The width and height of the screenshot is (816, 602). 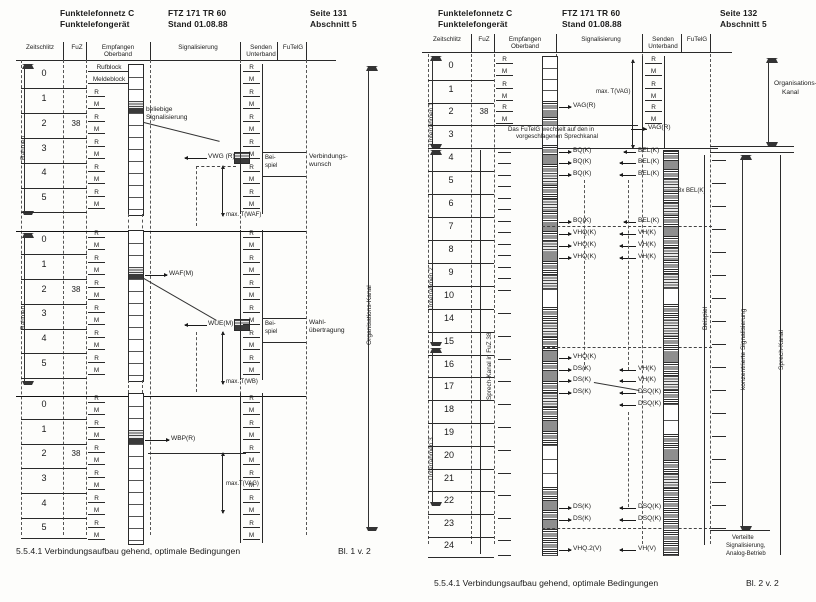 I want to click on timer-guide, so click(x=196, y=362).